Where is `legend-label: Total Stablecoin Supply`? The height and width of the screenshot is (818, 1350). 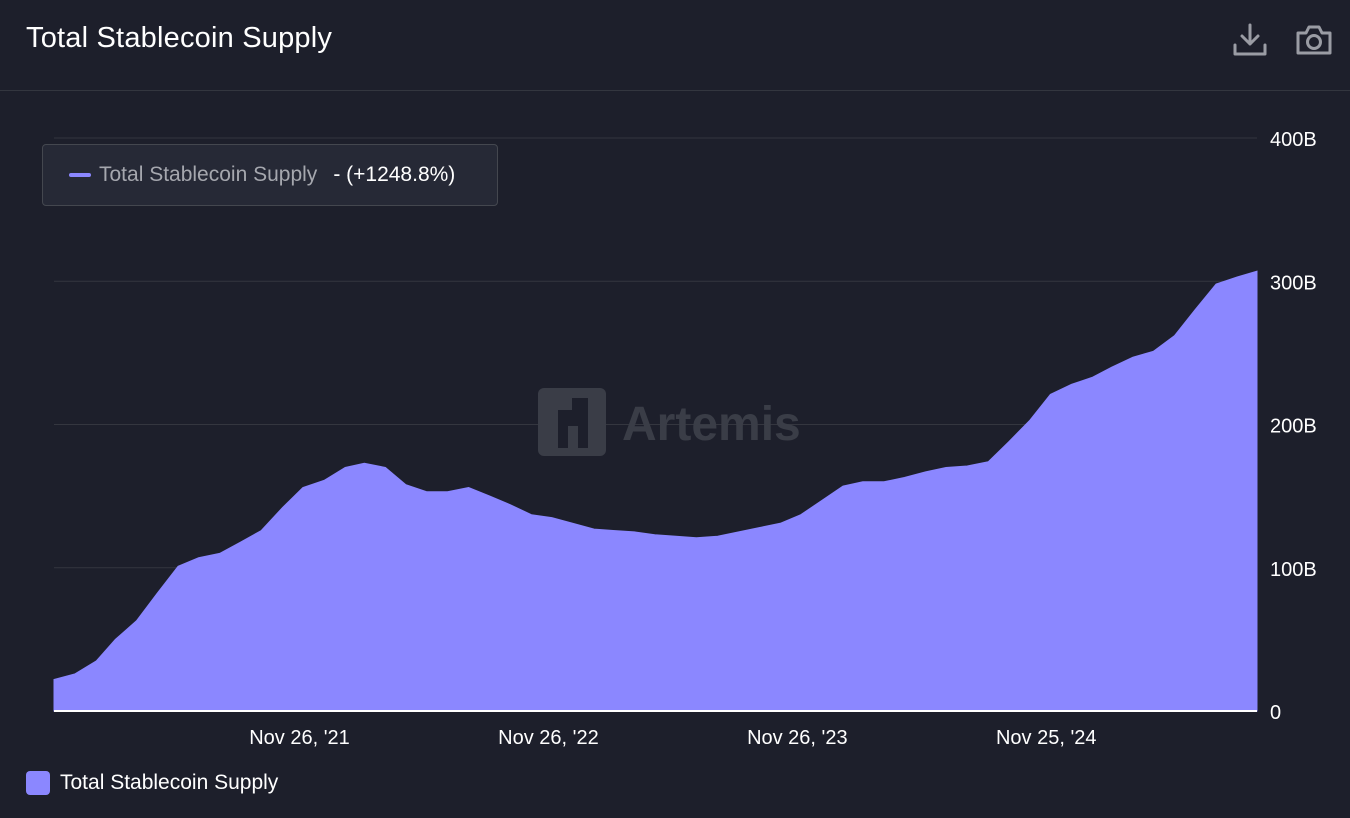
legend-label: Total Stablecoin Supply is located at coordinates (169, 782).